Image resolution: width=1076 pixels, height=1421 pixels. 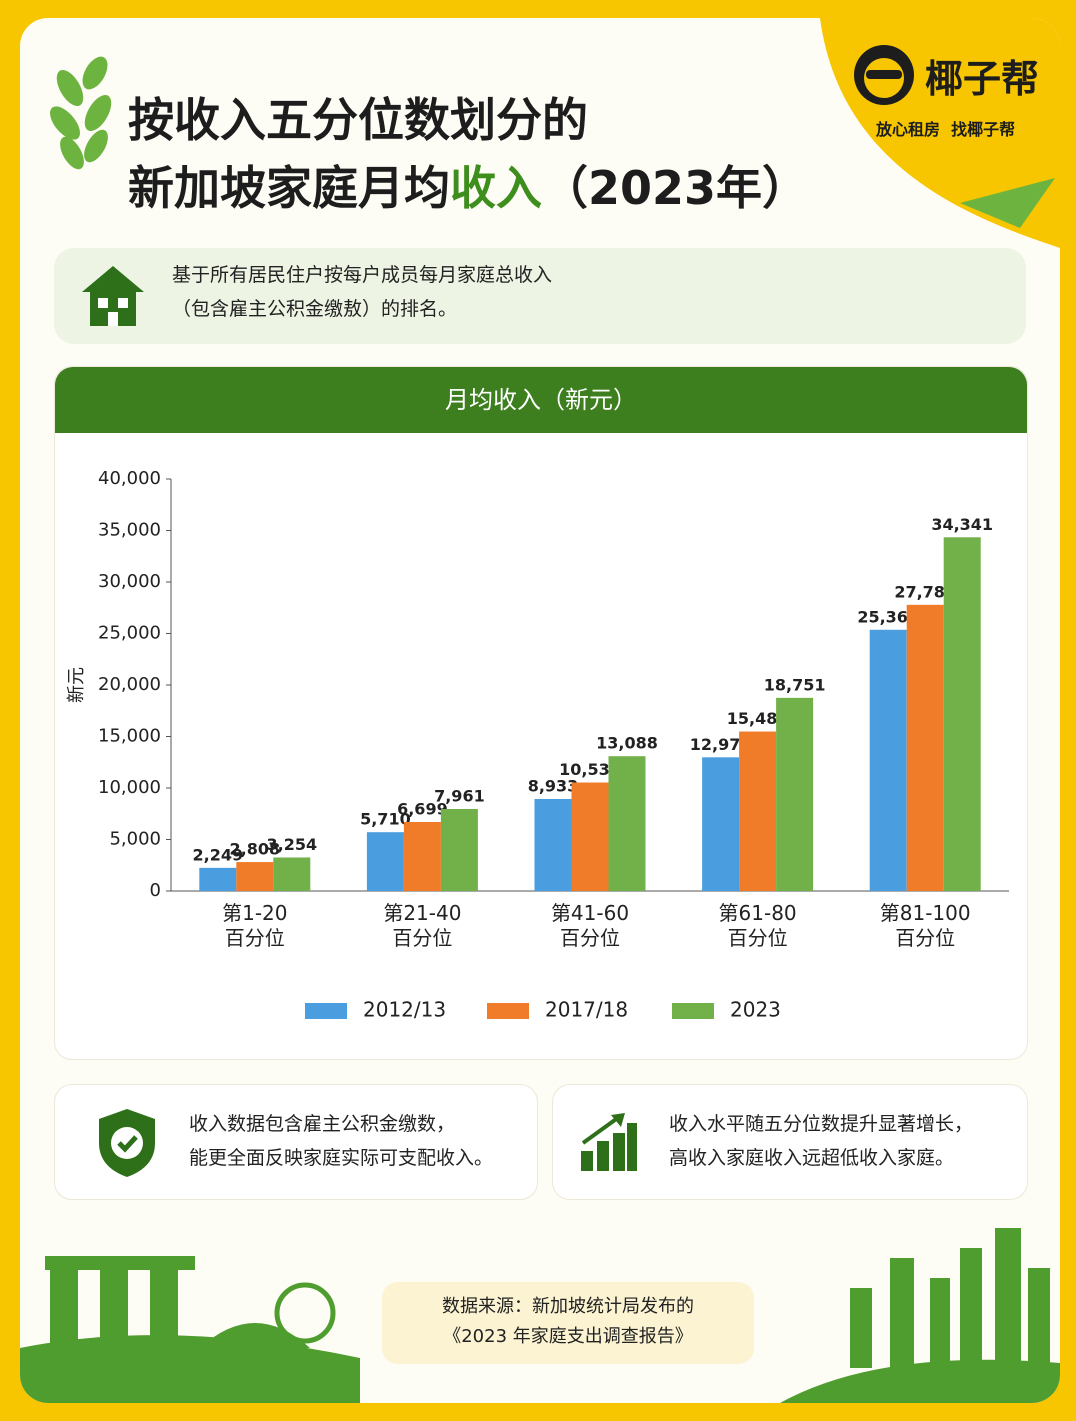 What do you see at coordinates (404, 1010) in the screenshot?
I see `legend-label: 2012/13` at bounding box center [404, 1010].